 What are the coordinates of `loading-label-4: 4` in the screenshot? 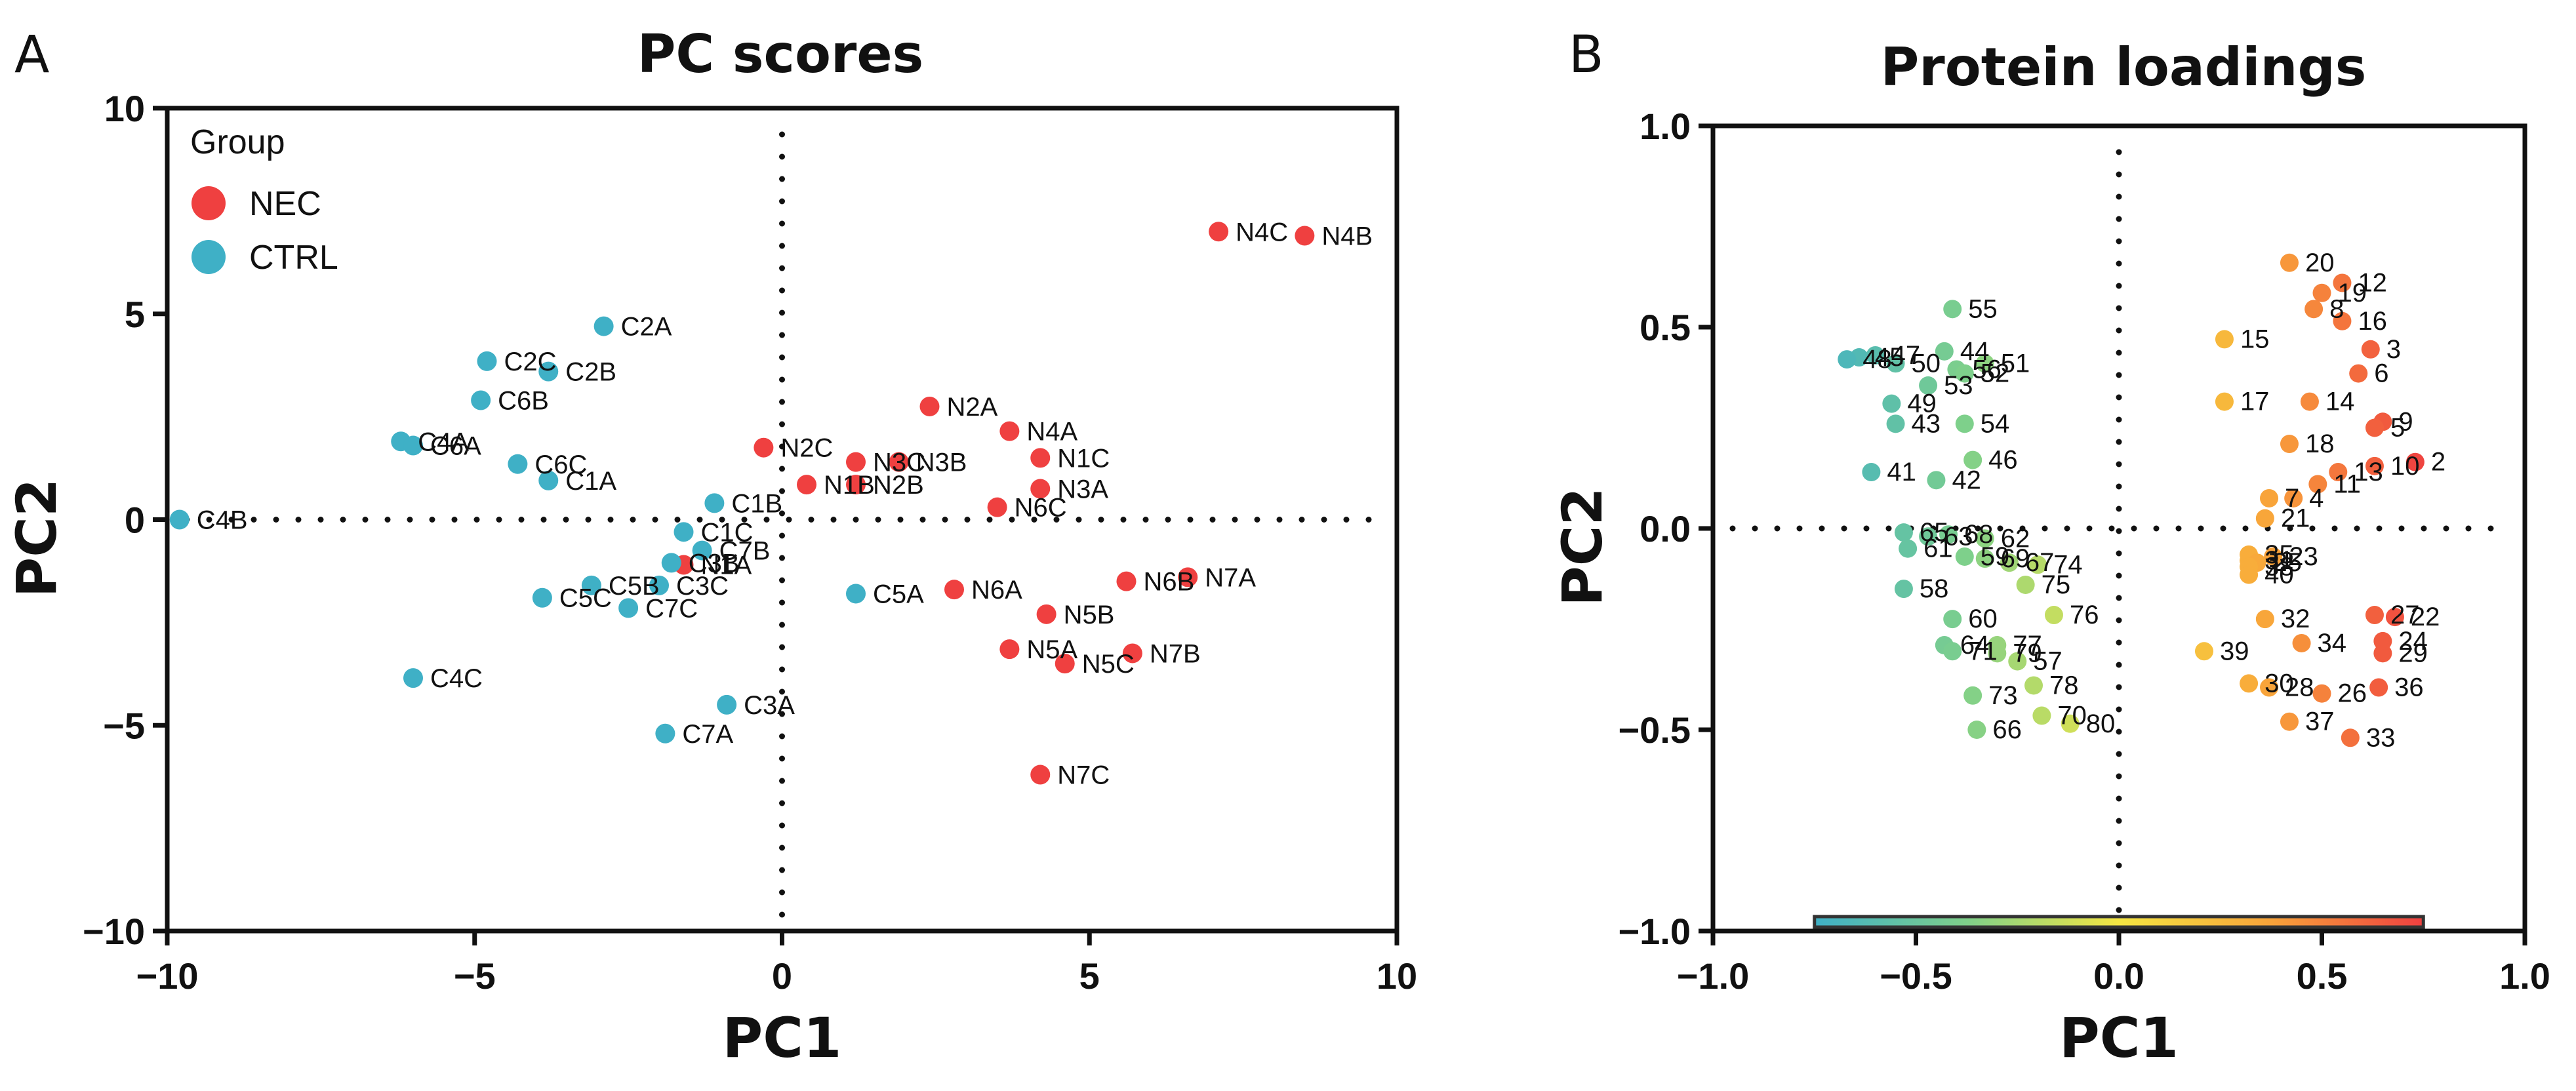 It's located at (2316, 498).